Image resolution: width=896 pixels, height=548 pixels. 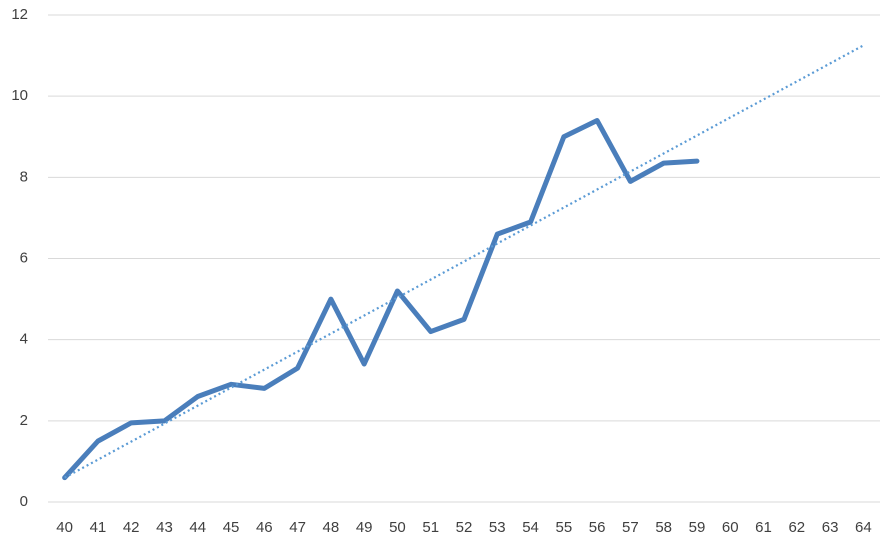 I want to click on x-tick-label: 50, so click(x=397, y=527).